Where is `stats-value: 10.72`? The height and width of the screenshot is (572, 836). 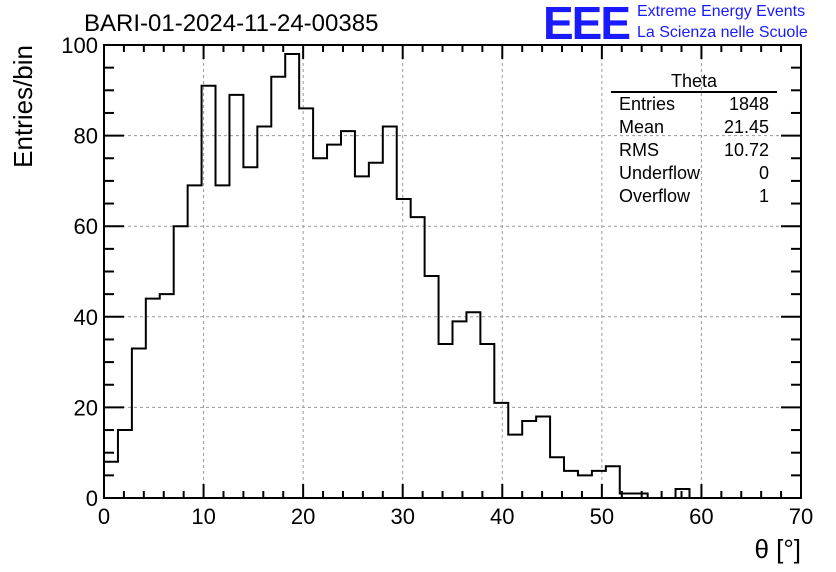 stats-value: 10.72 is located at coordinates (746, 150).